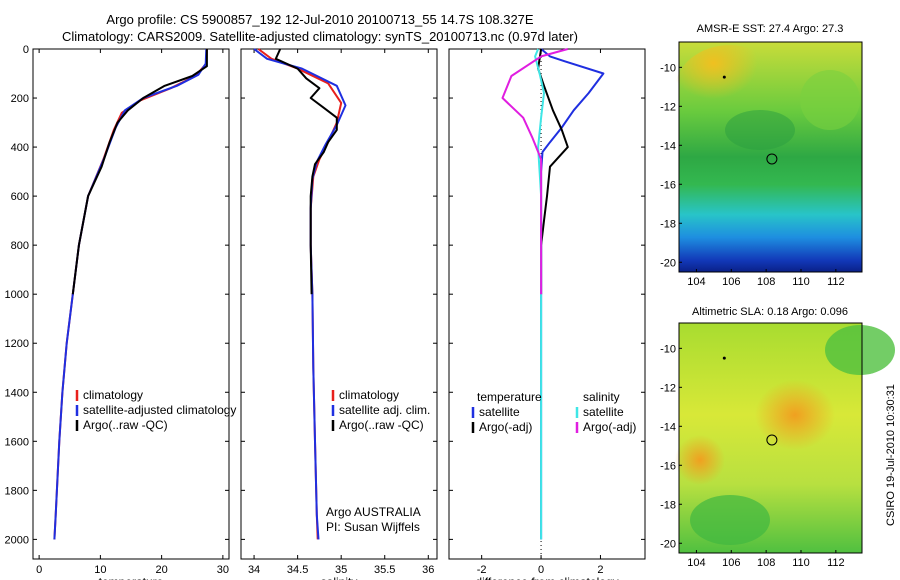 This screenshot has height=580, width=900. I want to click on temperature-profile-series-black, so click(139, 172).